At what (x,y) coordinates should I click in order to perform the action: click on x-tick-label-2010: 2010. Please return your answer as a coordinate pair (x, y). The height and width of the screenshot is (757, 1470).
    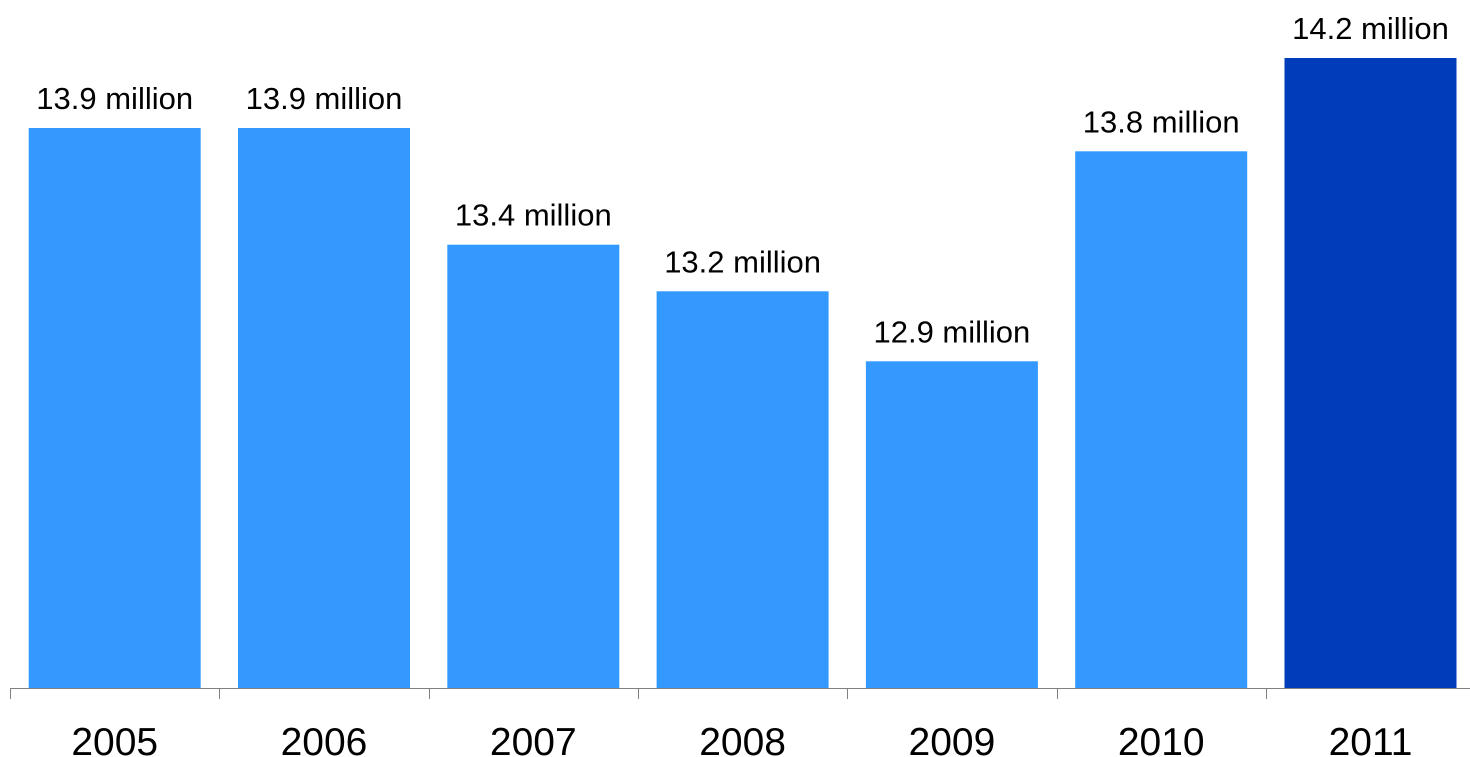
    Looking at the image, I should click on (1161, 739).